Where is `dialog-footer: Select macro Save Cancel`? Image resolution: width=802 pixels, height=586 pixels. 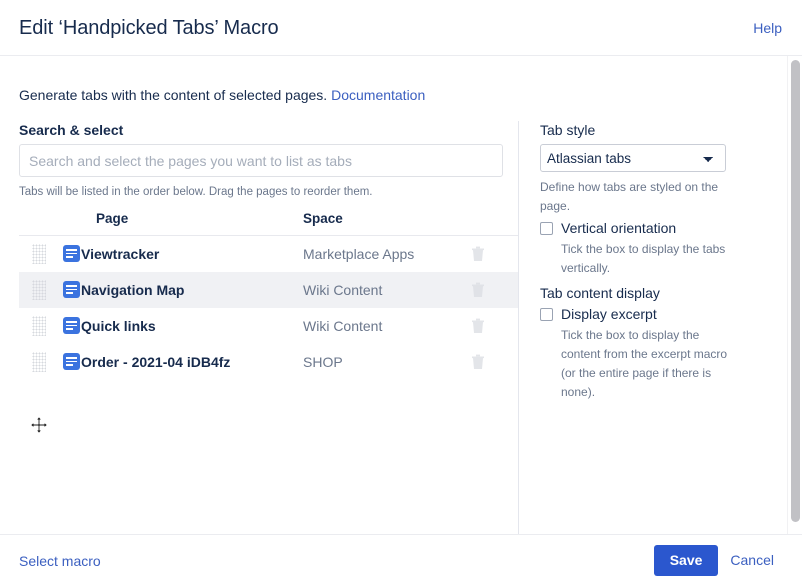
dialog-footer: Select macro Save Cancel is located at coordinates (401, 560).